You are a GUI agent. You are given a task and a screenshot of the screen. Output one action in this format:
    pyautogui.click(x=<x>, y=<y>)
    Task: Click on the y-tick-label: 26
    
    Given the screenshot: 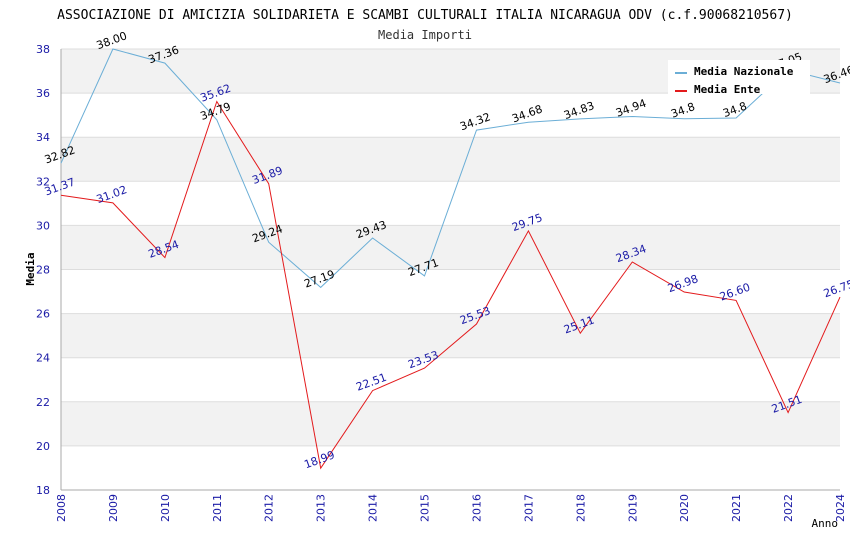 What is the action you would take?
    pyautogui.click(x=43, y=314)
    